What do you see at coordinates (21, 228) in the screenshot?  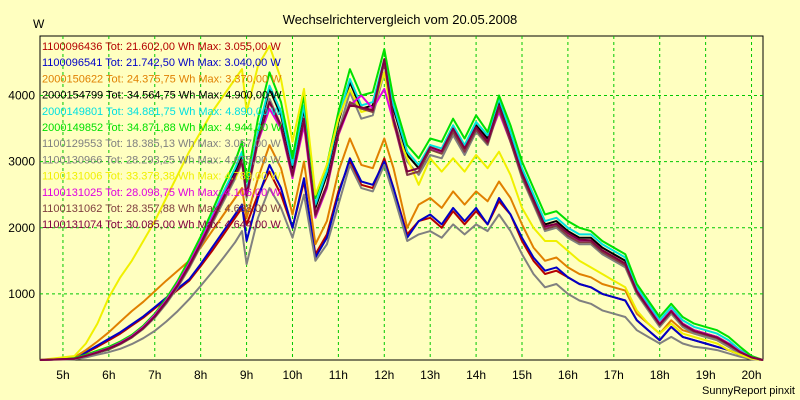 I see `y-tick-label: 2000` at bounding box center [21, 228].